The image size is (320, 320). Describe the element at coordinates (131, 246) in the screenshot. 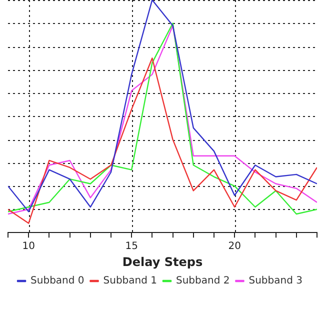

I see `x-tick-label: 15` at that location.